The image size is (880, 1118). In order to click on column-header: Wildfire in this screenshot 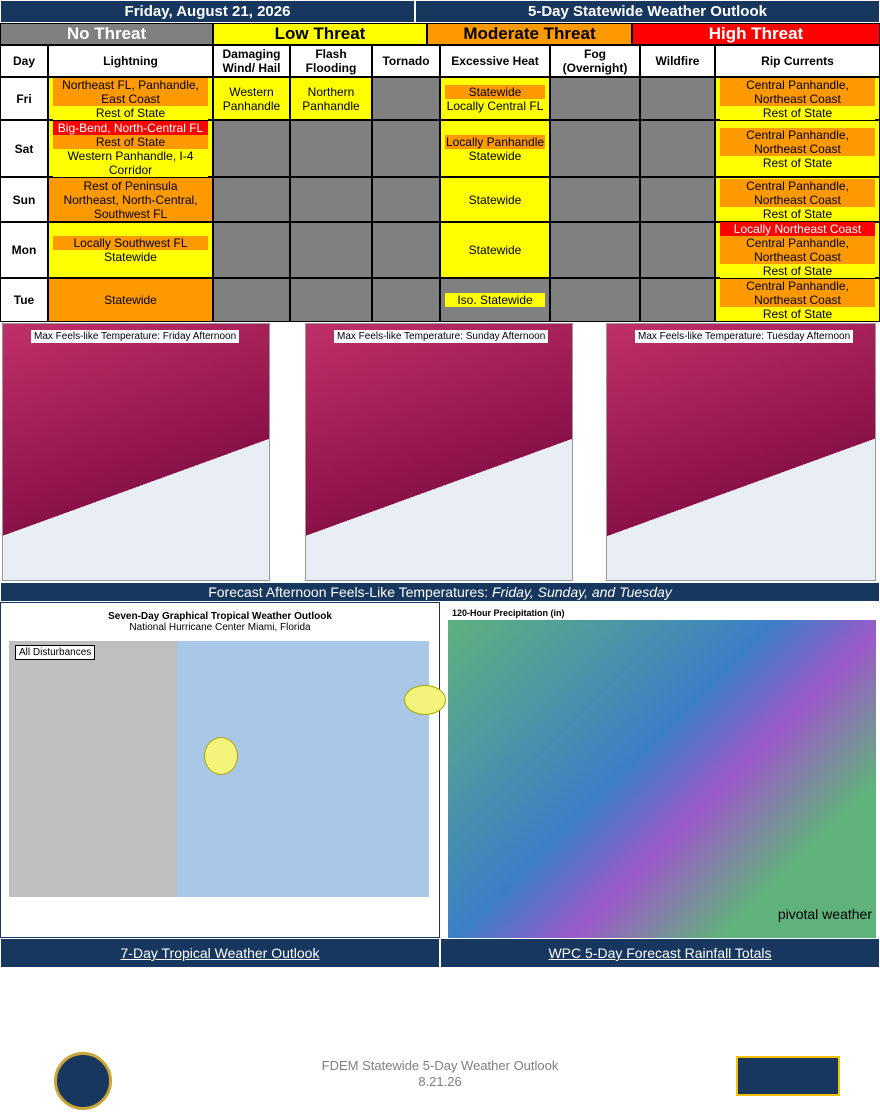, I will do `click(677, 61)`.